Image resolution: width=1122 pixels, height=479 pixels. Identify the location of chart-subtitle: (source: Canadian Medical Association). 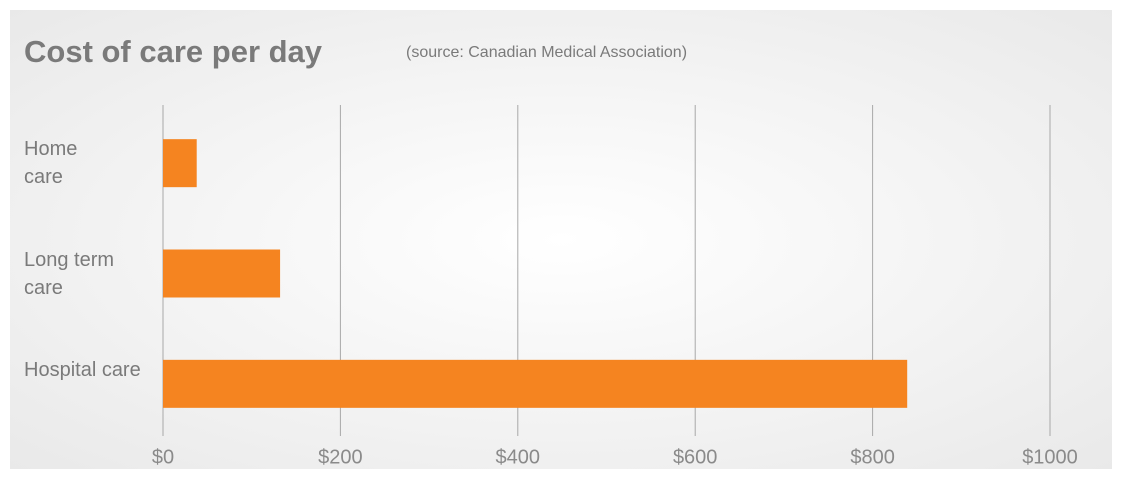
(547, 52).